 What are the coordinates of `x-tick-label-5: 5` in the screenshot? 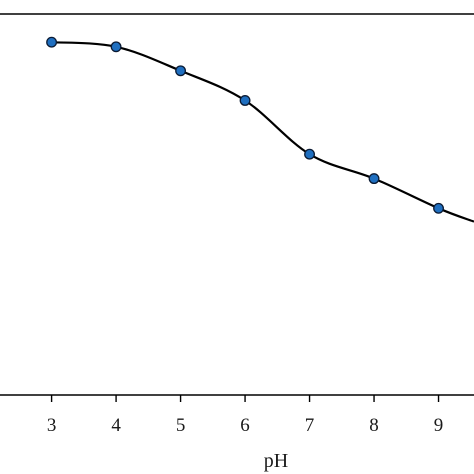 It's located at (181, 425).